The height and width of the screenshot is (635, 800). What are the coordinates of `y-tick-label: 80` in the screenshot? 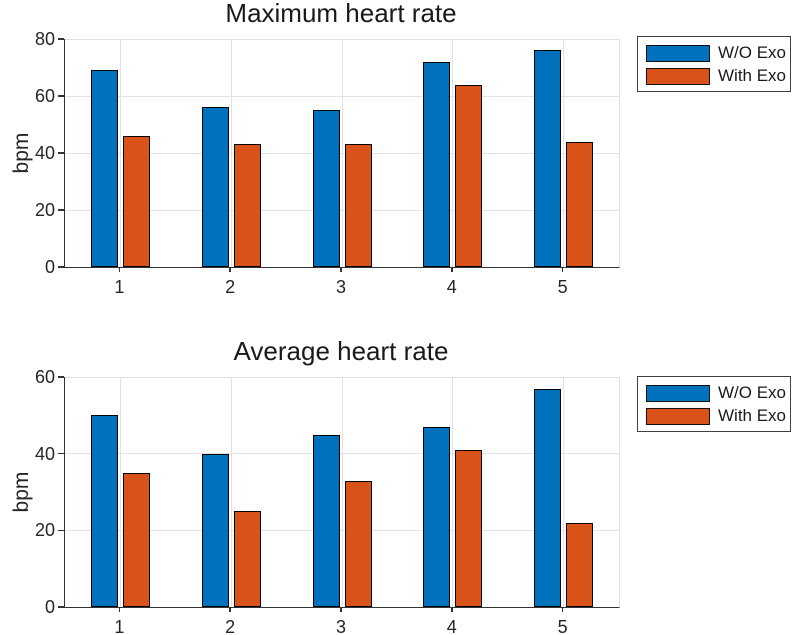 It's located at (44, 39).